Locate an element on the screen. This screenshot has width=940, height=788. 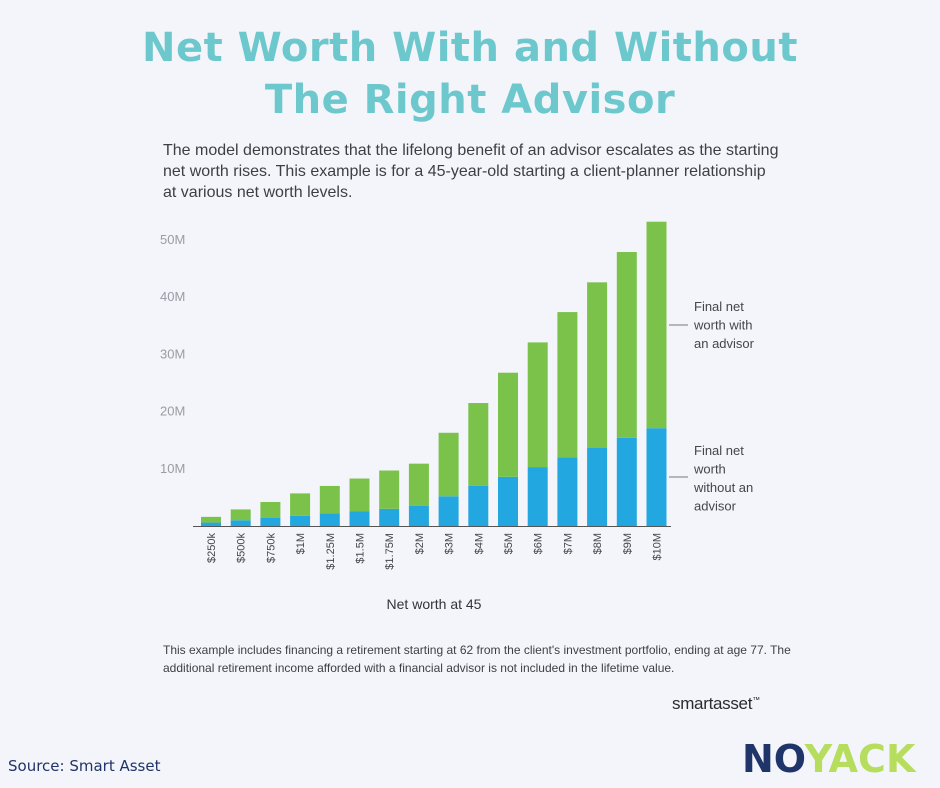
legend-label-with-advisor: Final net is located at coordinates (719, 306).